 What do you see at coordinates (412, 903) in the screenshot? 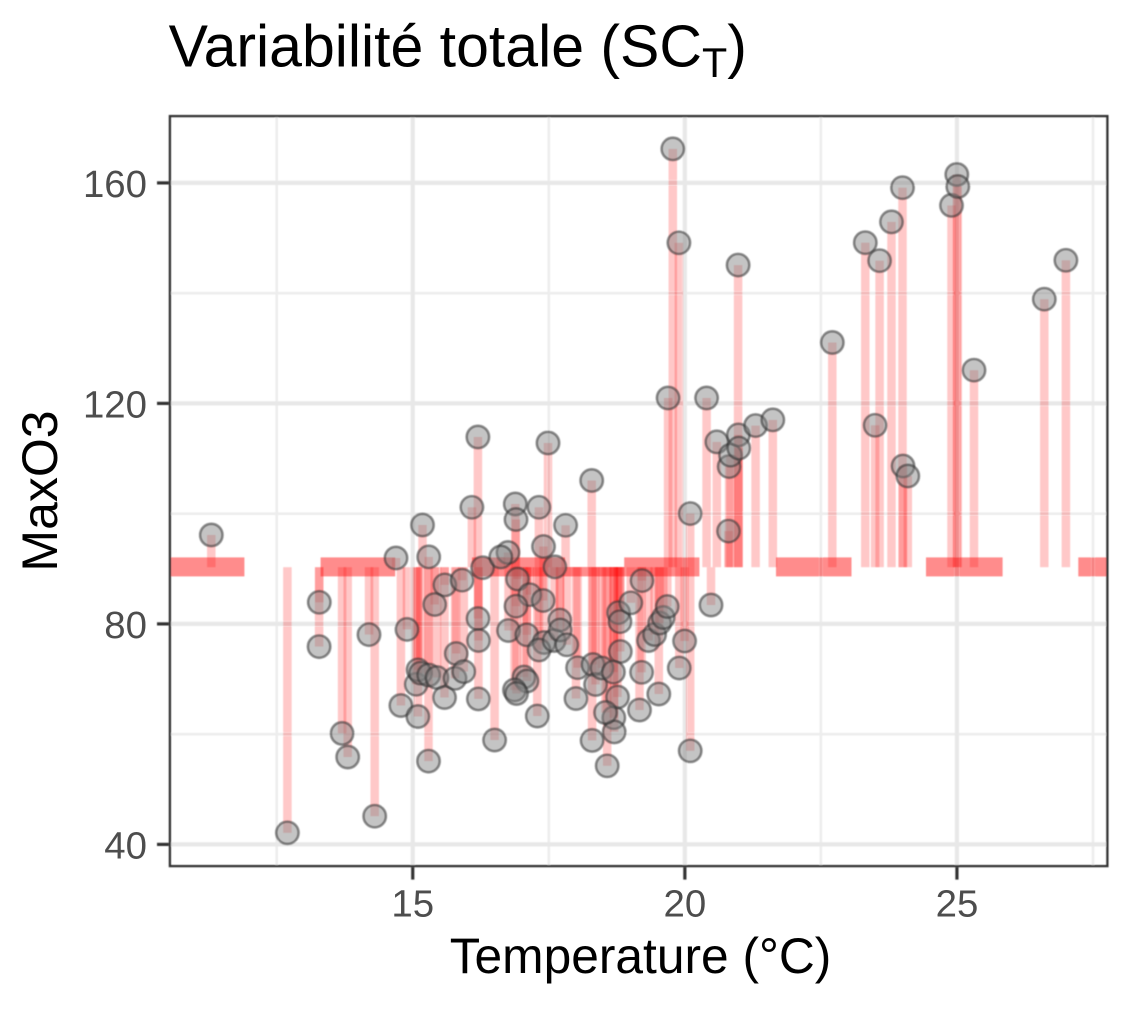
I see `svg-text: 15` at bounding box center [412, 903].